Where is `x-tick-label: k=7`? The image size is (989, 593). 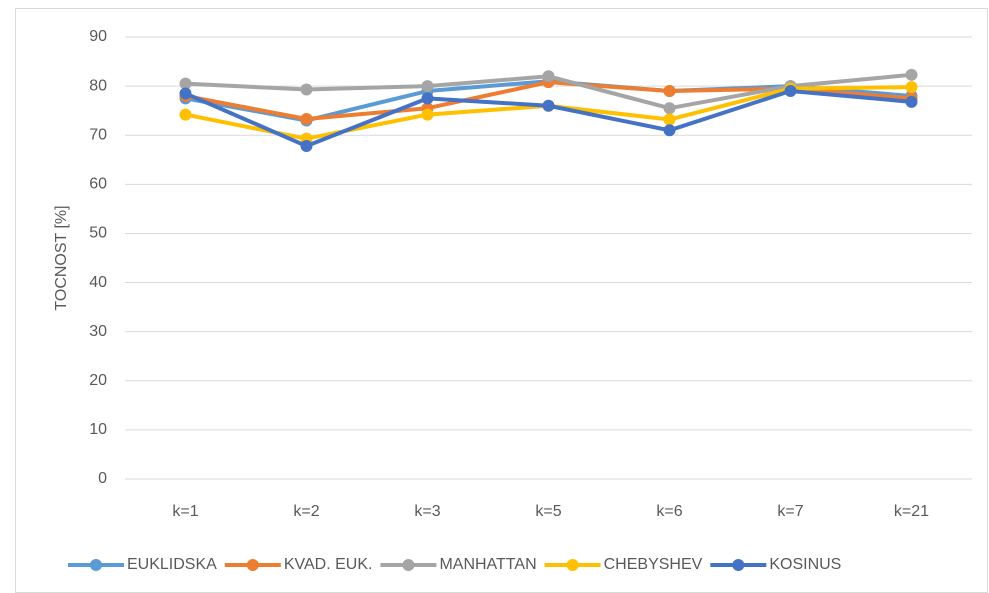
x-tick-label: k=7 is located at coordinates (790, 511).